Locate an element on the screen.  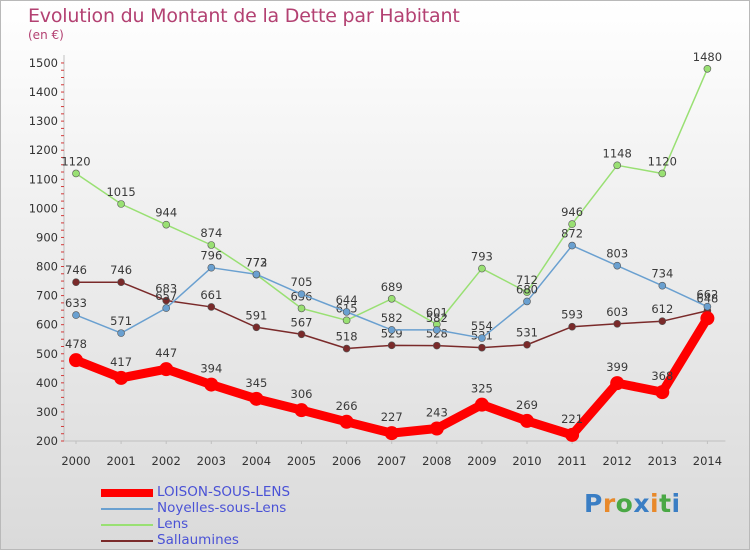
y-tick-label: 300 is located at coordinates (47, 412).